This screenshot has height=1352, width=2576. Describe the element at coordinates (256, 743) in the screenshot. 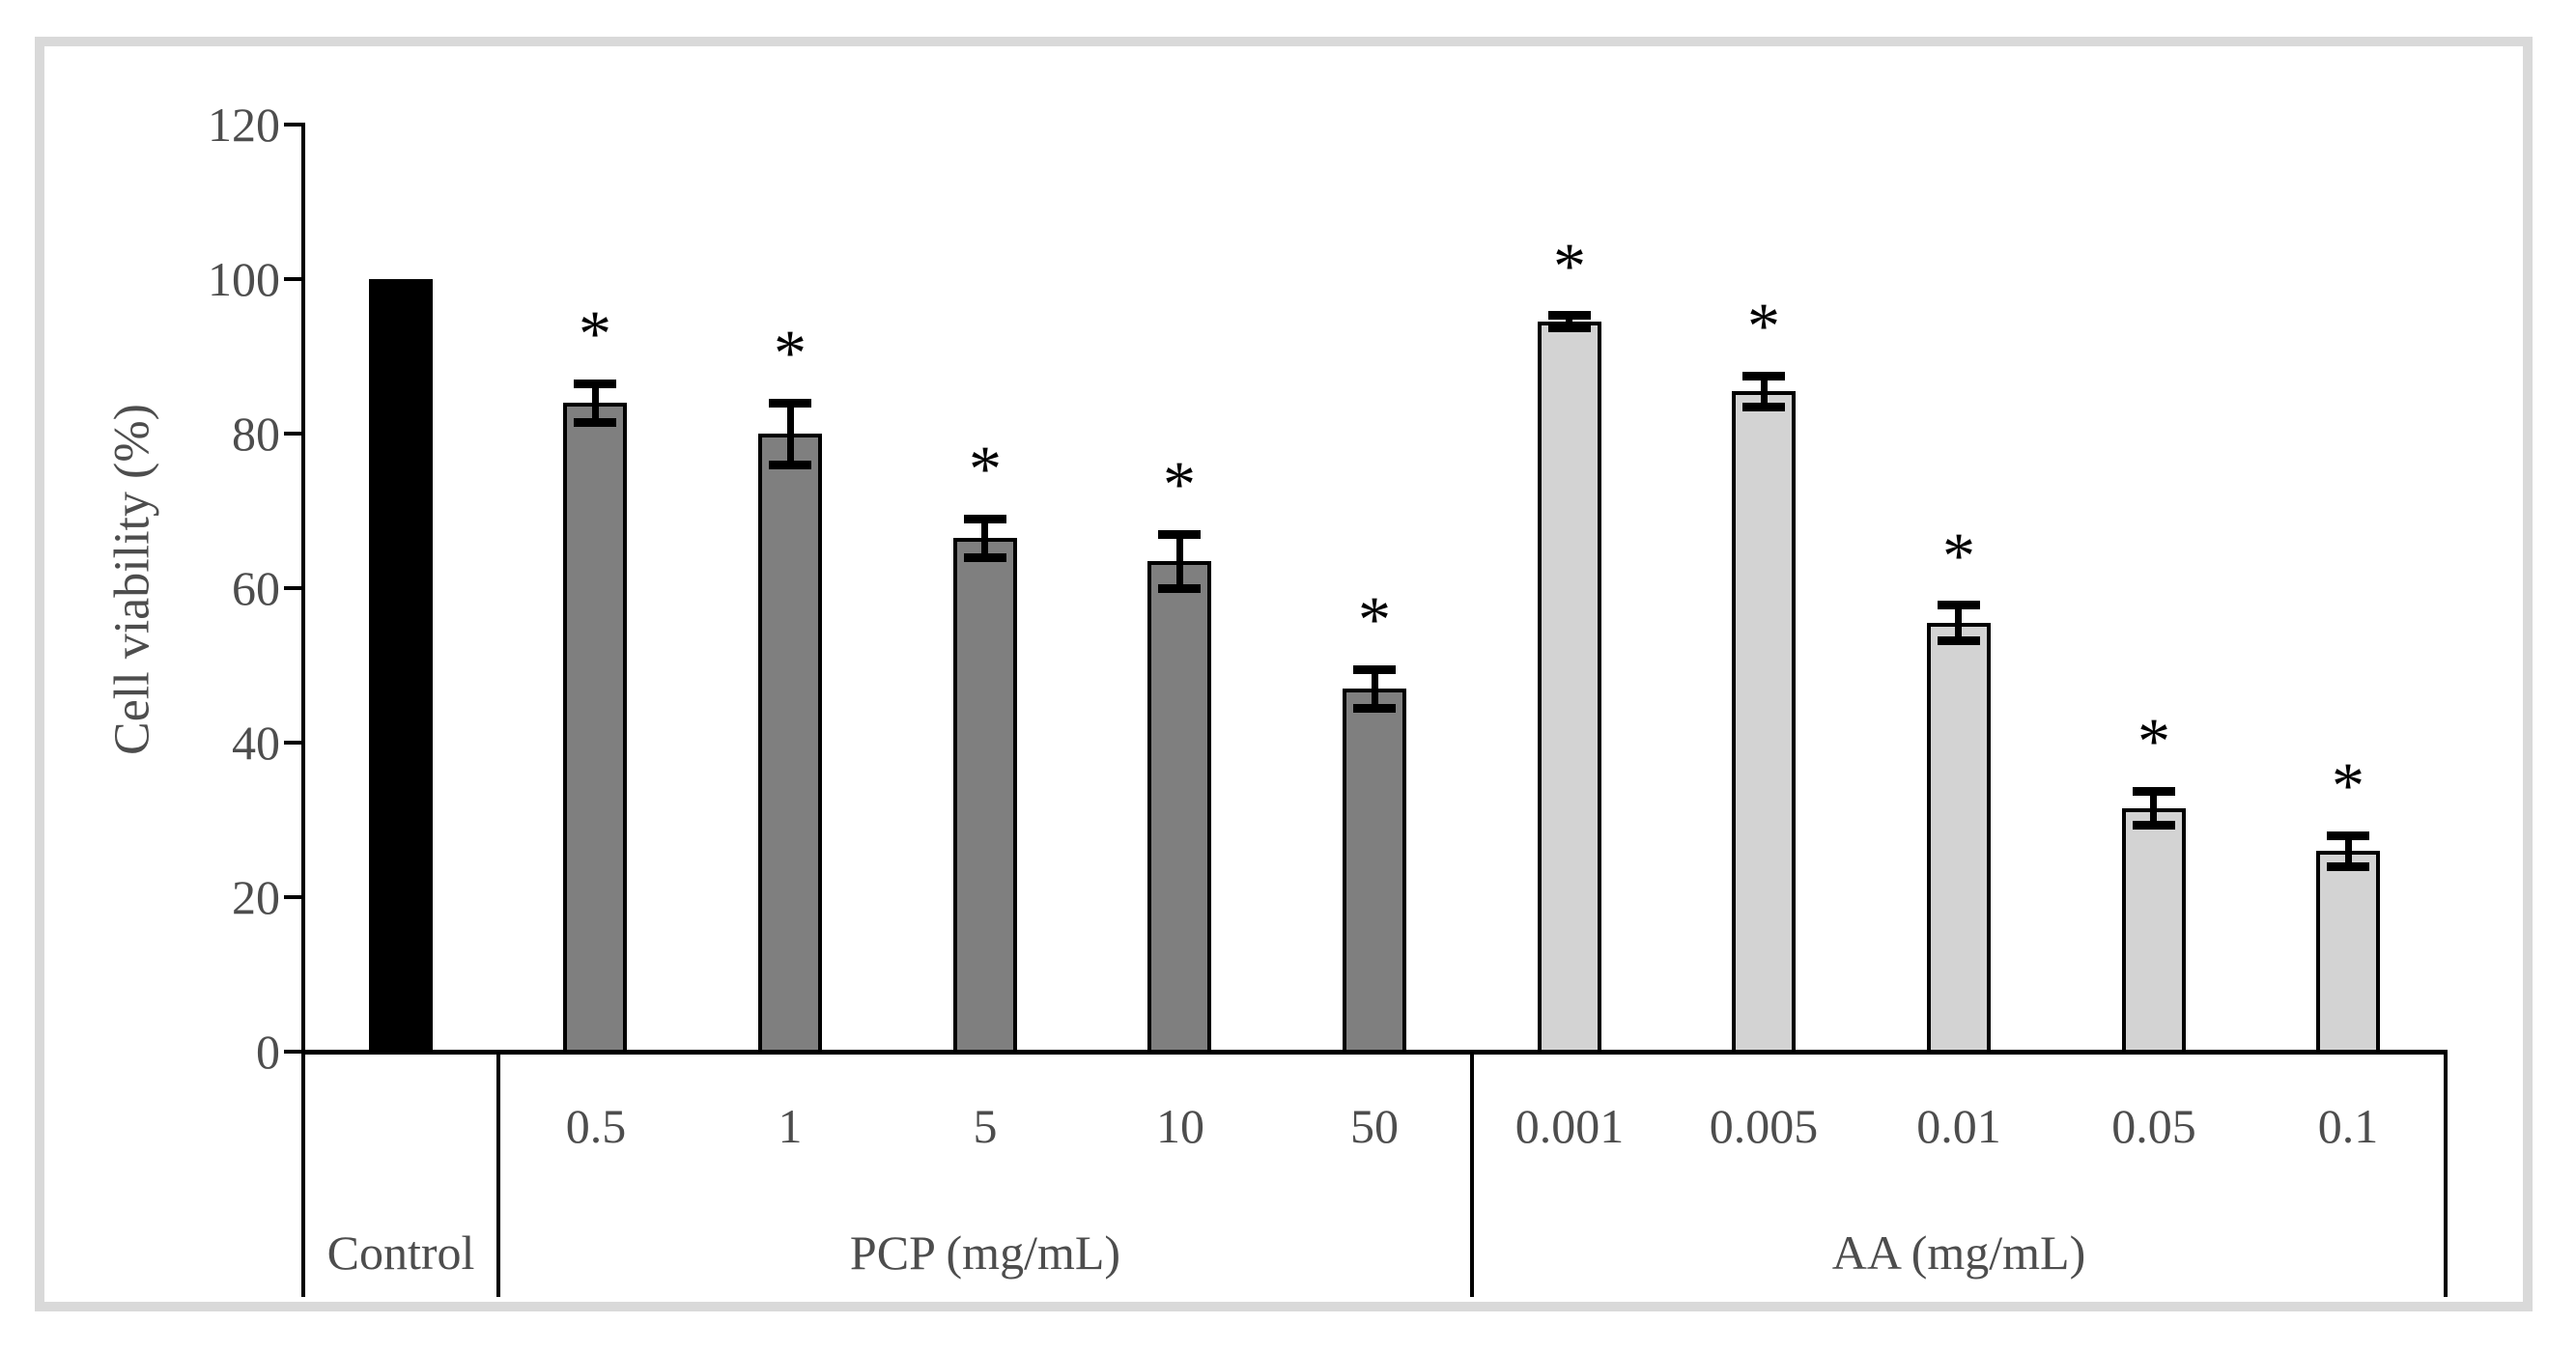

I see `y-tick-label: 40` at that location.